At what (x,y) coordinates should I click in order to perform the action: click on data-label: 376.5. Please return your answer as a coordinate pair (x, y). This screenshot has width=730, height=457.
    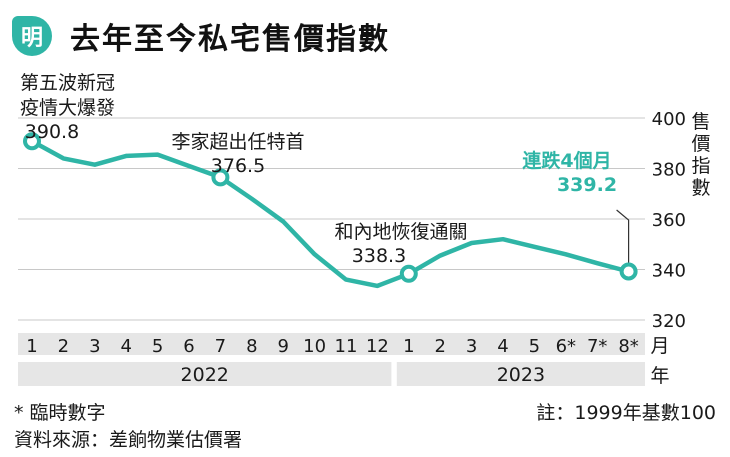
    Looking at the image, I should click on (238, 166).